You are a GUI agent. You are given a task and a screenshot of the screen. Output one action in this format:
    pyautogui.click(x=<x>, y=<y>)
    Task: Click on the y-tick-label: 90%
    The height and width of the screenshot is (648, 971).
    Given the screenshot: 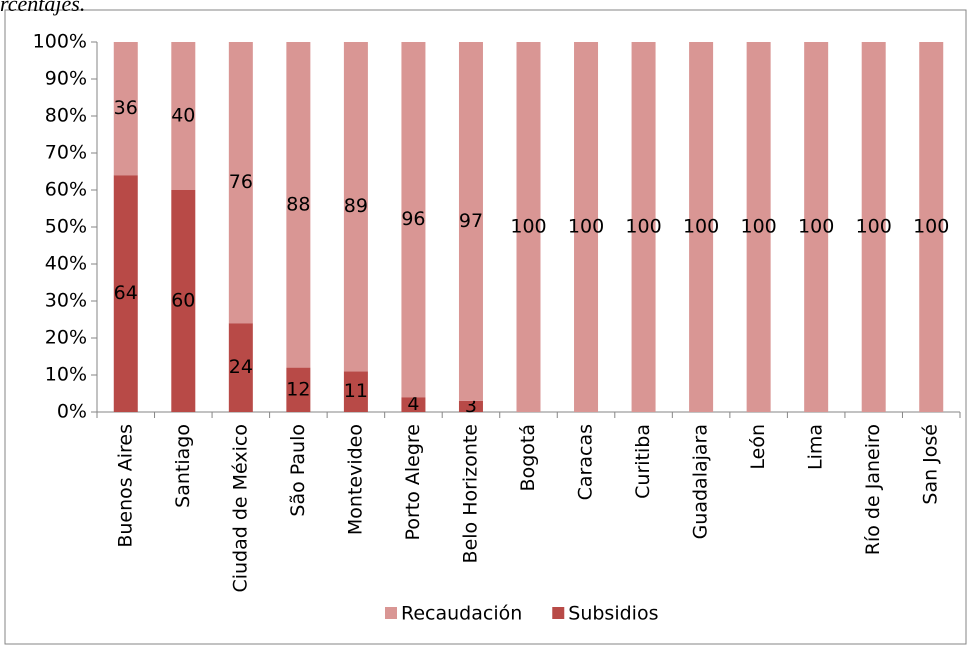 What is the action you would take?
    pyautogui.click(x=66, y=79)
    